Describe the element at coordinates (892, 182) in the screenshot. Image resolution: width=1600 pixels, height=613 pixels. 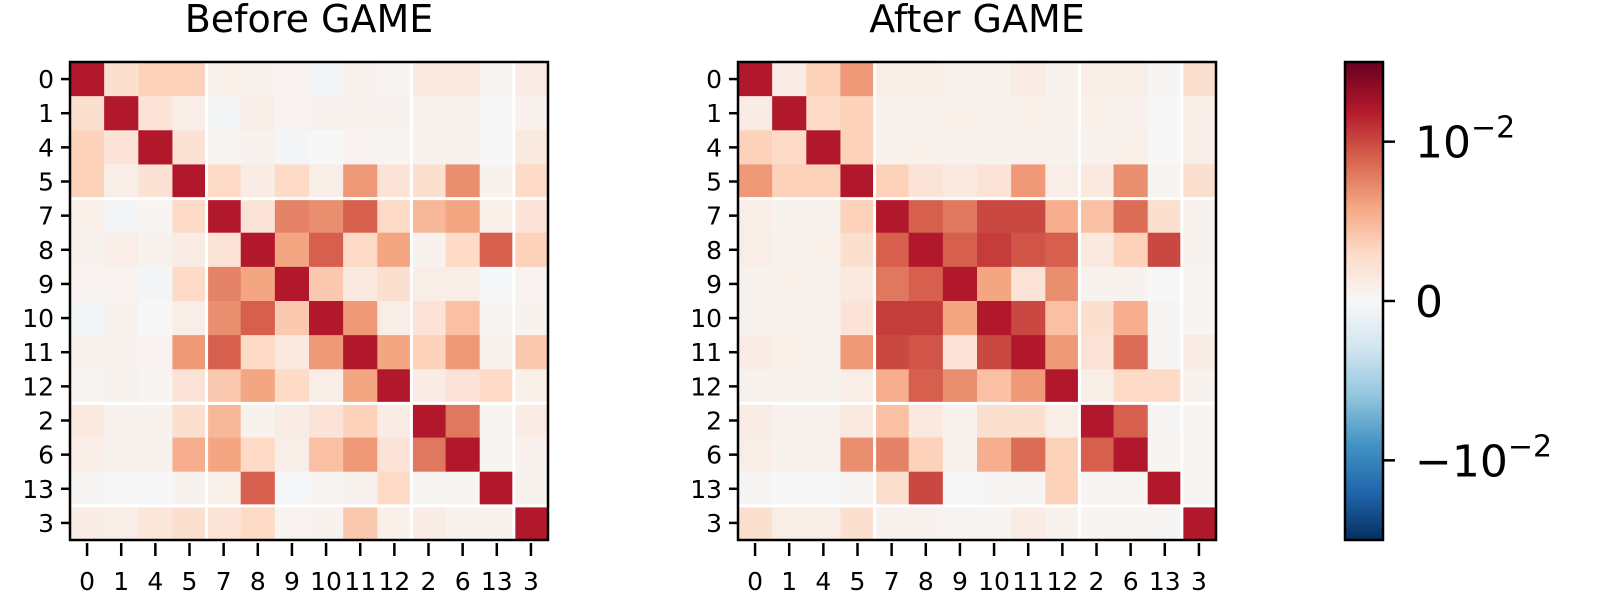
I see `heatmap-cell-r5-c7` at that location.